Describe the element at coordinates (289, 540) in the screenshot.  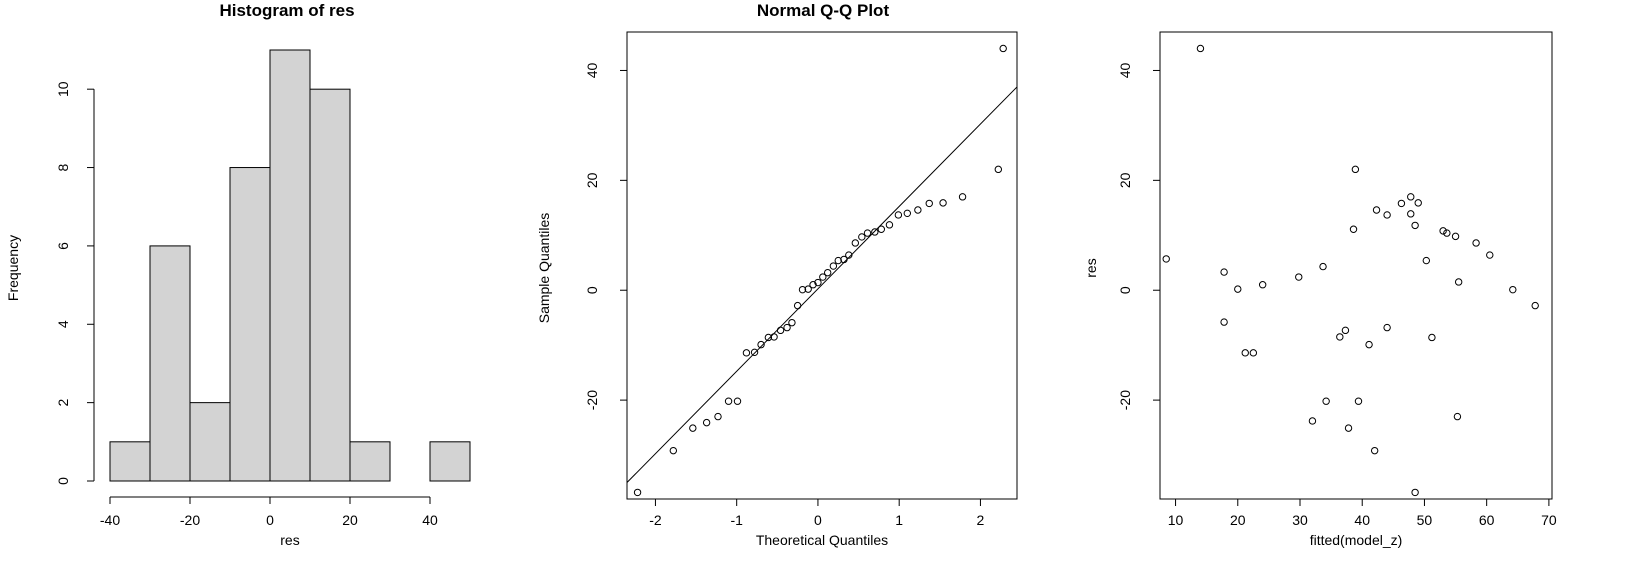
I see `x-axis-label: res` at that location.